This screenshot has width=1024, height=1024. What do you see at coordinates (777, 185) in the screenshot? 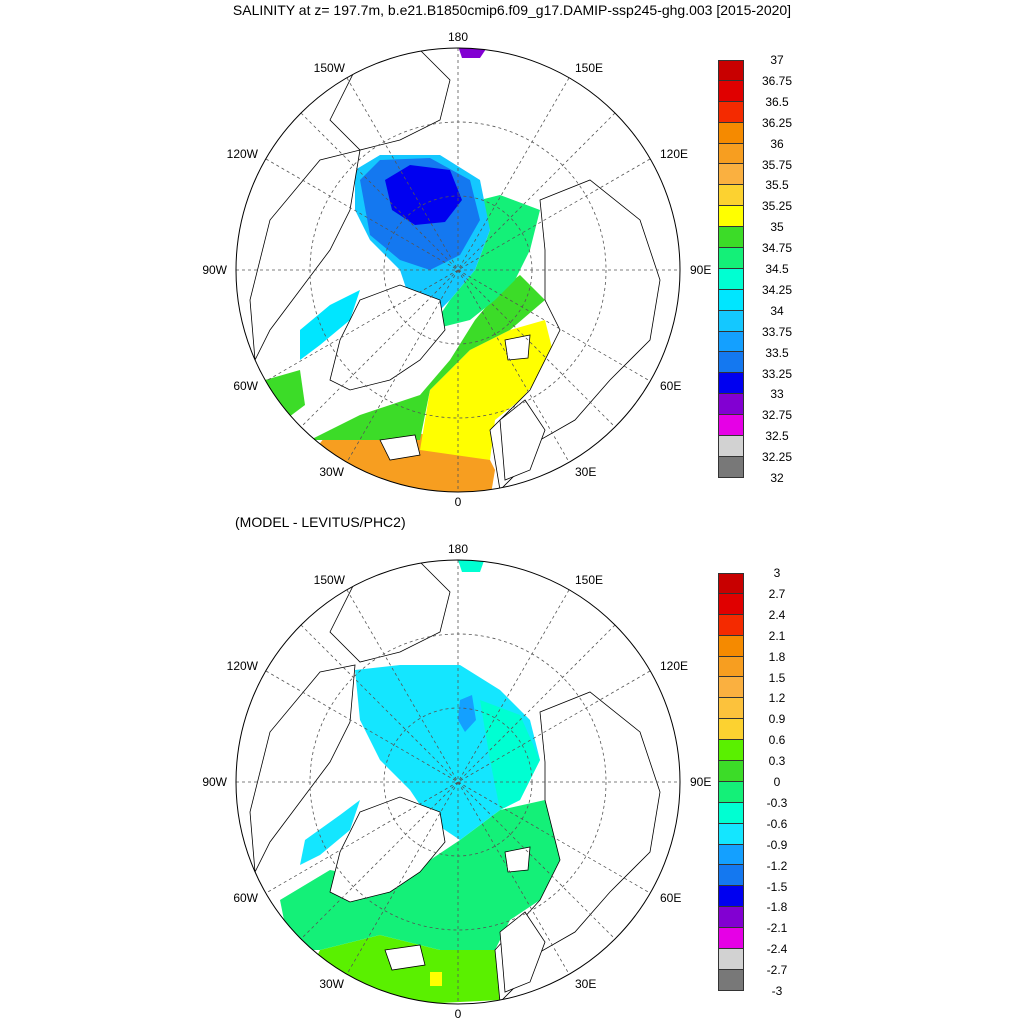
I see `colorbar-tick-label: 35.5` at bounding box center [777, 185].